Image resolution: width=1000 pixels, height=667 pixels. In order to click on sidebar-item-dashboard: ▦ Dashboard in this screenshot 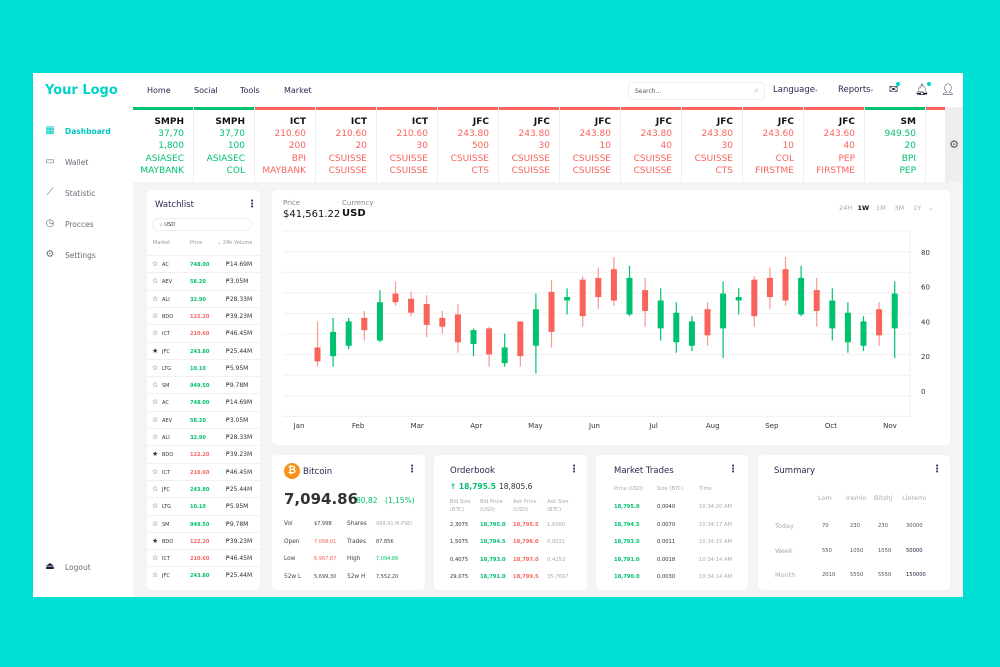, I will do `click(77, 131)`.